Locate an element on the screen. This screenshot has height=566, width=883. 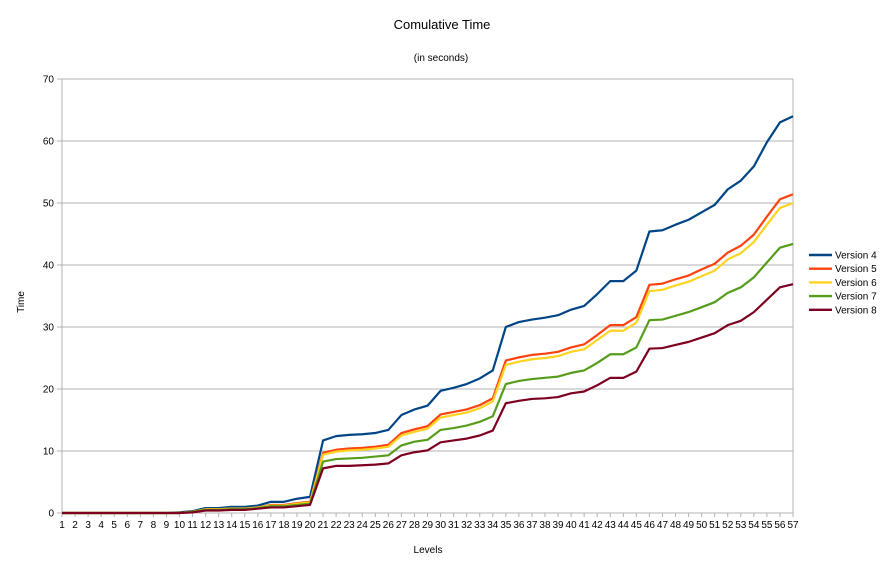
x-tick-label: 33 is located at coordinates (480, 525).